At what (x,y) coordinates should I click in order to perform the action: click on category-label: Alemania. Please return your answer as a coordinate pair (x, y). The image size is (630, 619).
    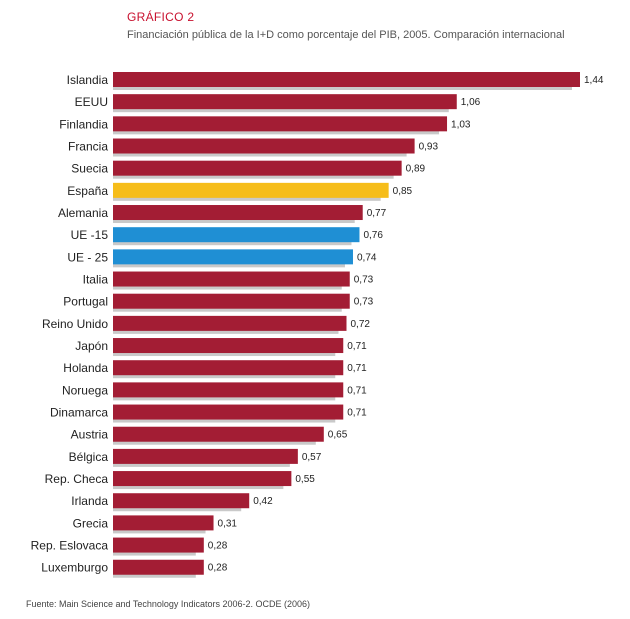
    Looking at the image, I should click on (83, 213).